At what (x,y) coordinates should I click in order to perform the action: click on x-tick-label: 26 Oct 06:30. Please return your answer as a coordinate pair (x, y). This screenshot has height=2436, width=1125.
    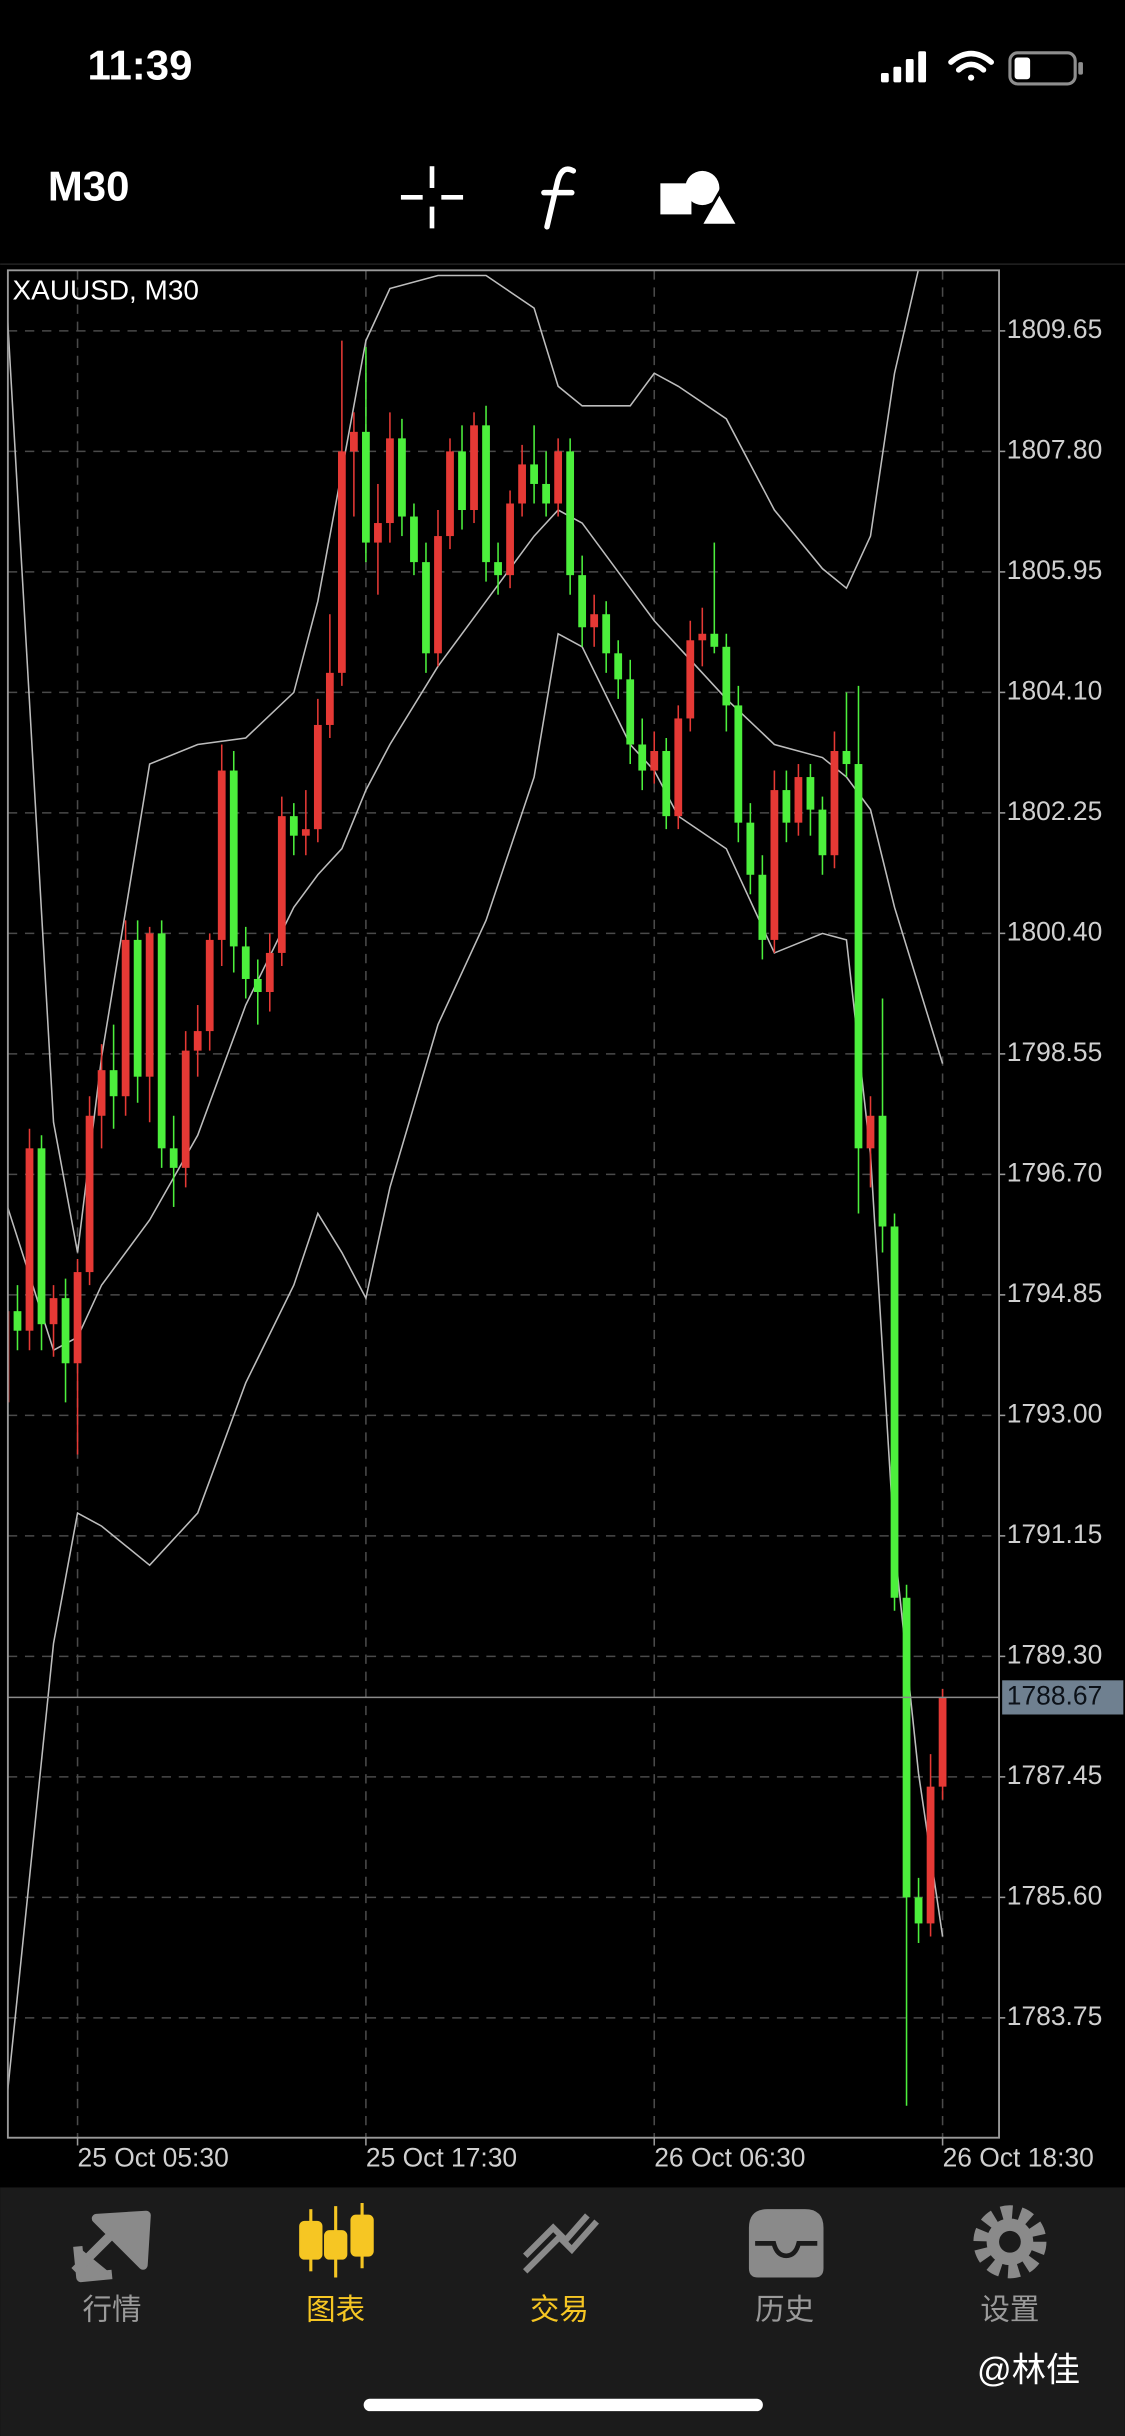
    Looking at the image, I should click on (729, 2157).